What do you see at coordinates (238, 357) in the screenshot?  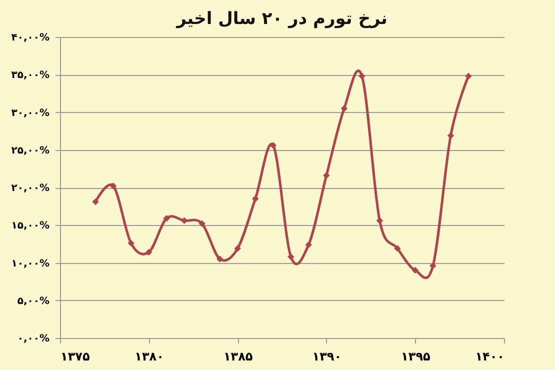 I see `x-tick-label: ۱۳۸۵` at bounding box center [238, 357].